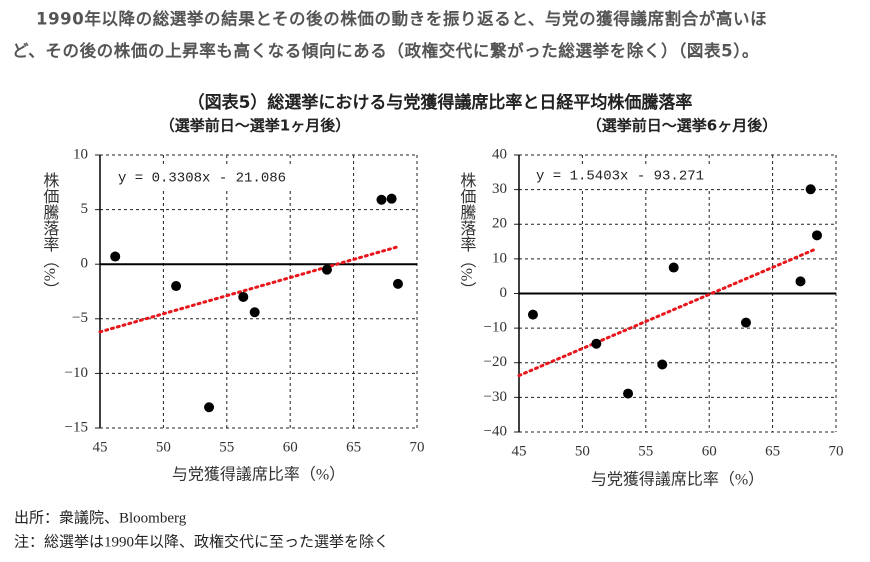 The height and width of the screenshot is (562, 870). What do you see at coordinates (85, 209) in the screenshot?
I see `y-tick-label: 5` at bounding box center [85, 209].